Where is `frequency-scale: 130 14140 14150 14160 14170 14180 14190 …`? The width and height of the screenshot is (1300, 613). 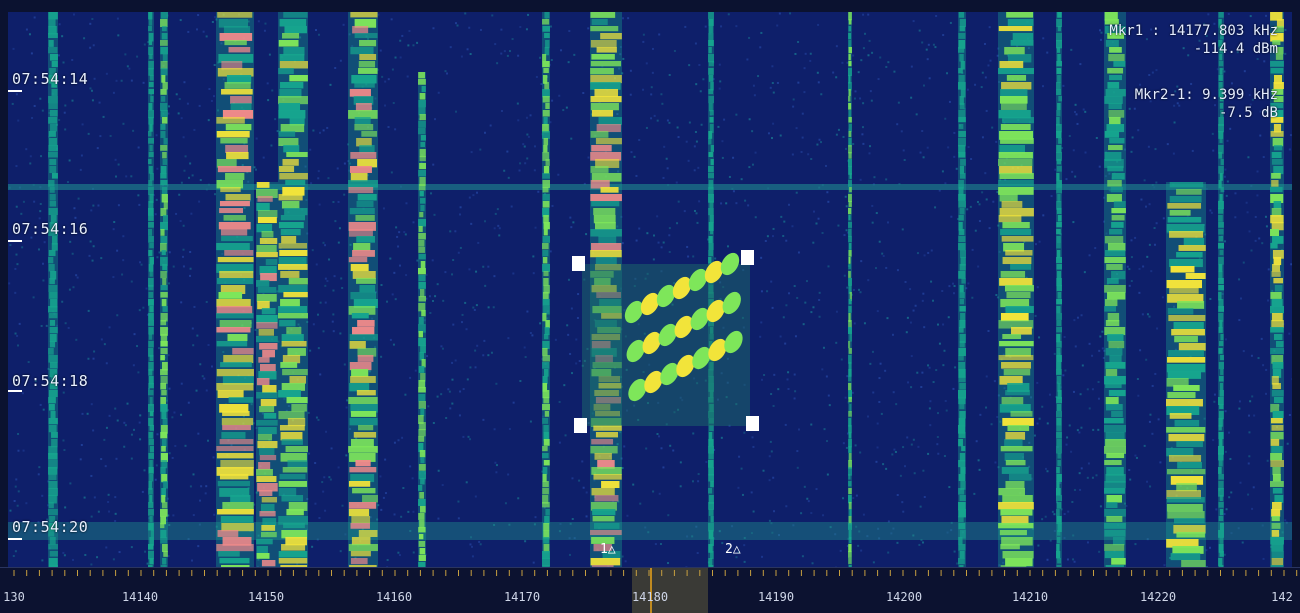
frequency-scale: 130 14140 14150 14160 14170 14180 14190 … is located at coordinates (650, 590).